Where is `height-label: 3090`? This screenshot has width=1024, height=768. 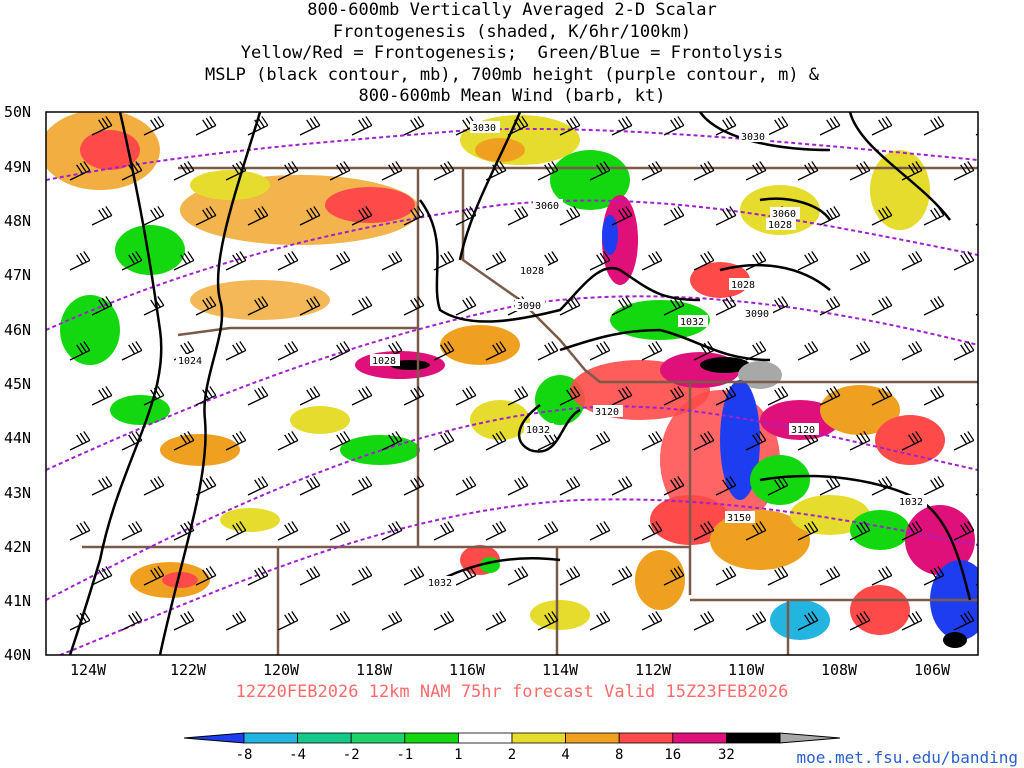
height-label: 3090 is located at coordinates (529, 306).